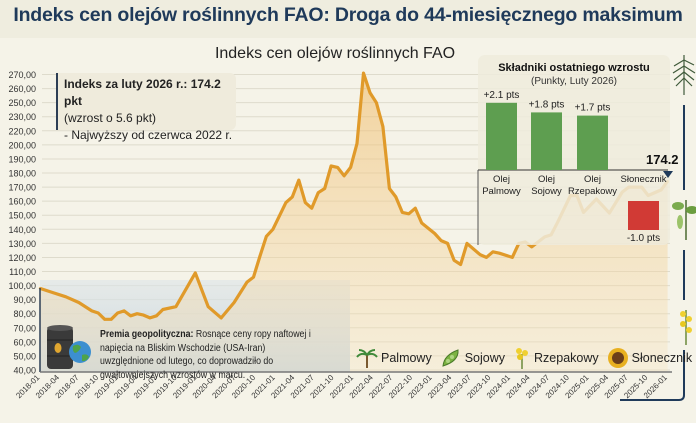 The height and width of the screenshot is (423, 696). What do you see at coordinates (643, 238) in the screenshot?
I see `inset-bar-label: -1.0 pts` at bounding box center [643, 238].